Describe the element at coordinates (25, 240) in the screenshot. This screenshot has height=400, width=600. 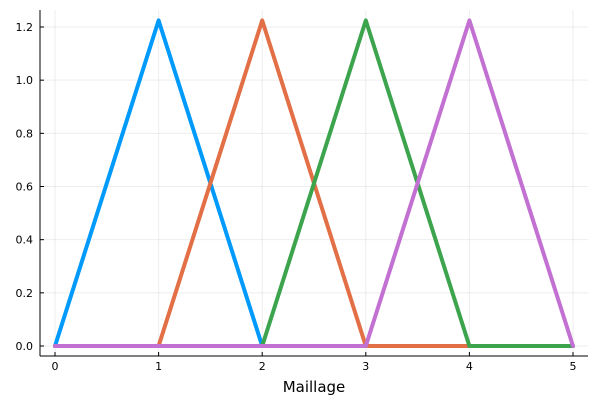
I see `y-tick-label-2: 0.4` at that location.